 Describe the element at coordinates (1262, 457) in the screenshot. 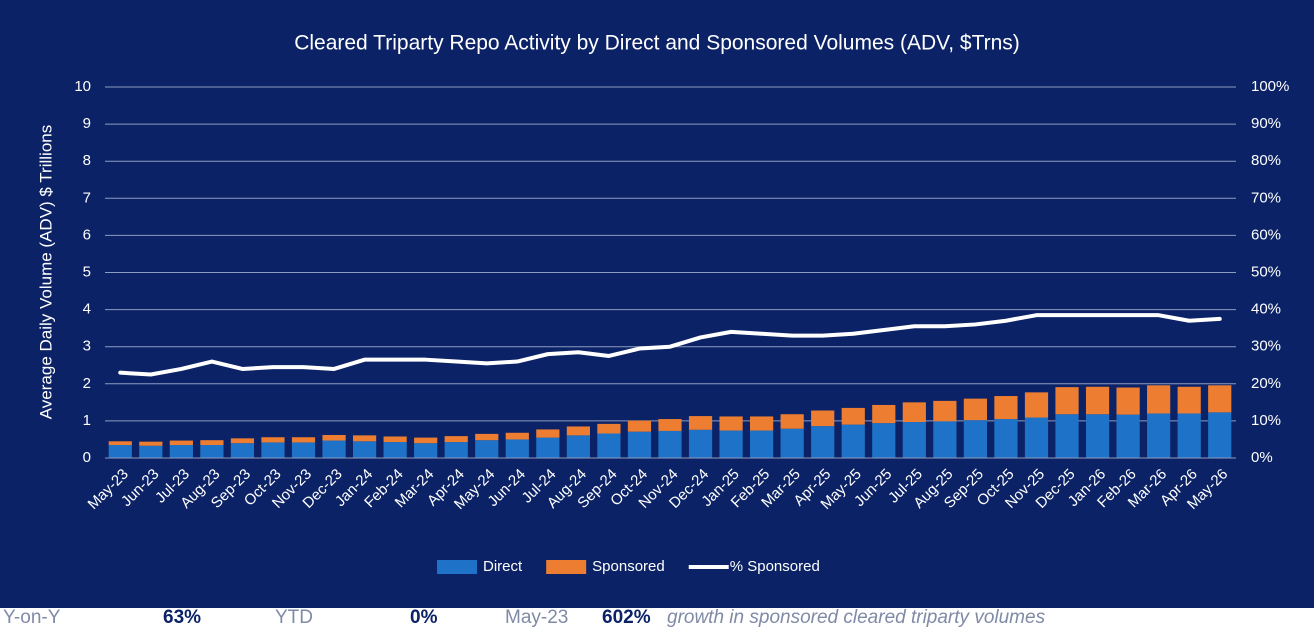

I see `y2-tick-label: 0%` at that location.